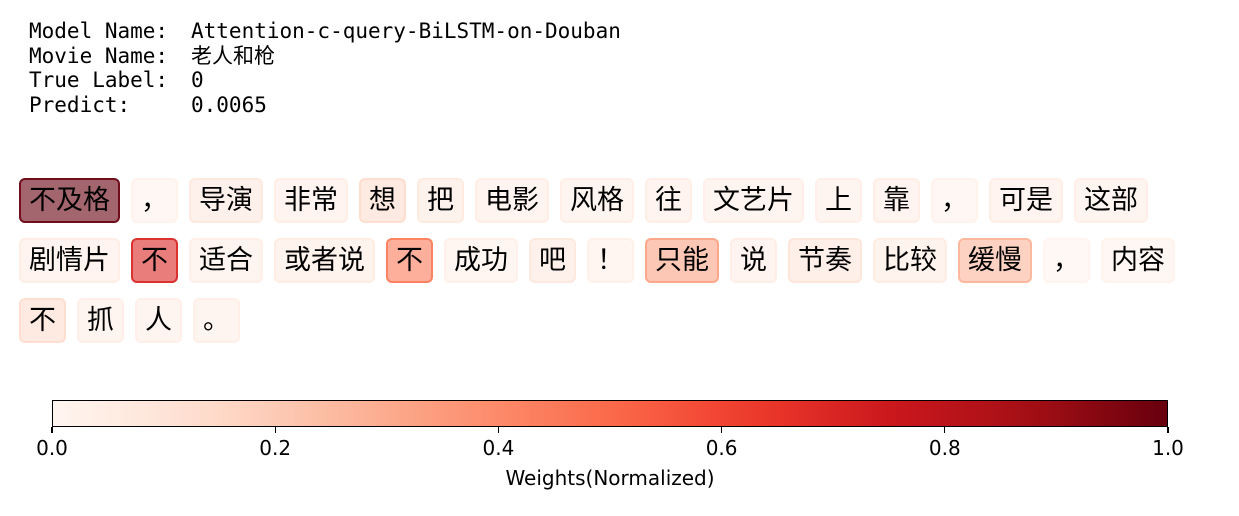 This screenshot has height=516, width=1239. I want to click on token: 吧, so click(552, 260).